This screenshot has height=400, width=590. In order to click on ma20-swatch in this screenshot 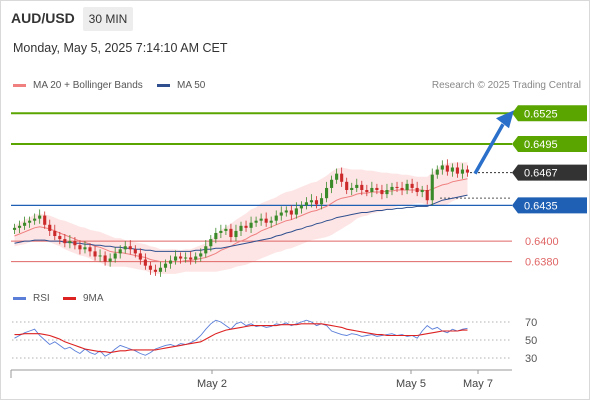, I will do `click(19, 85)`.